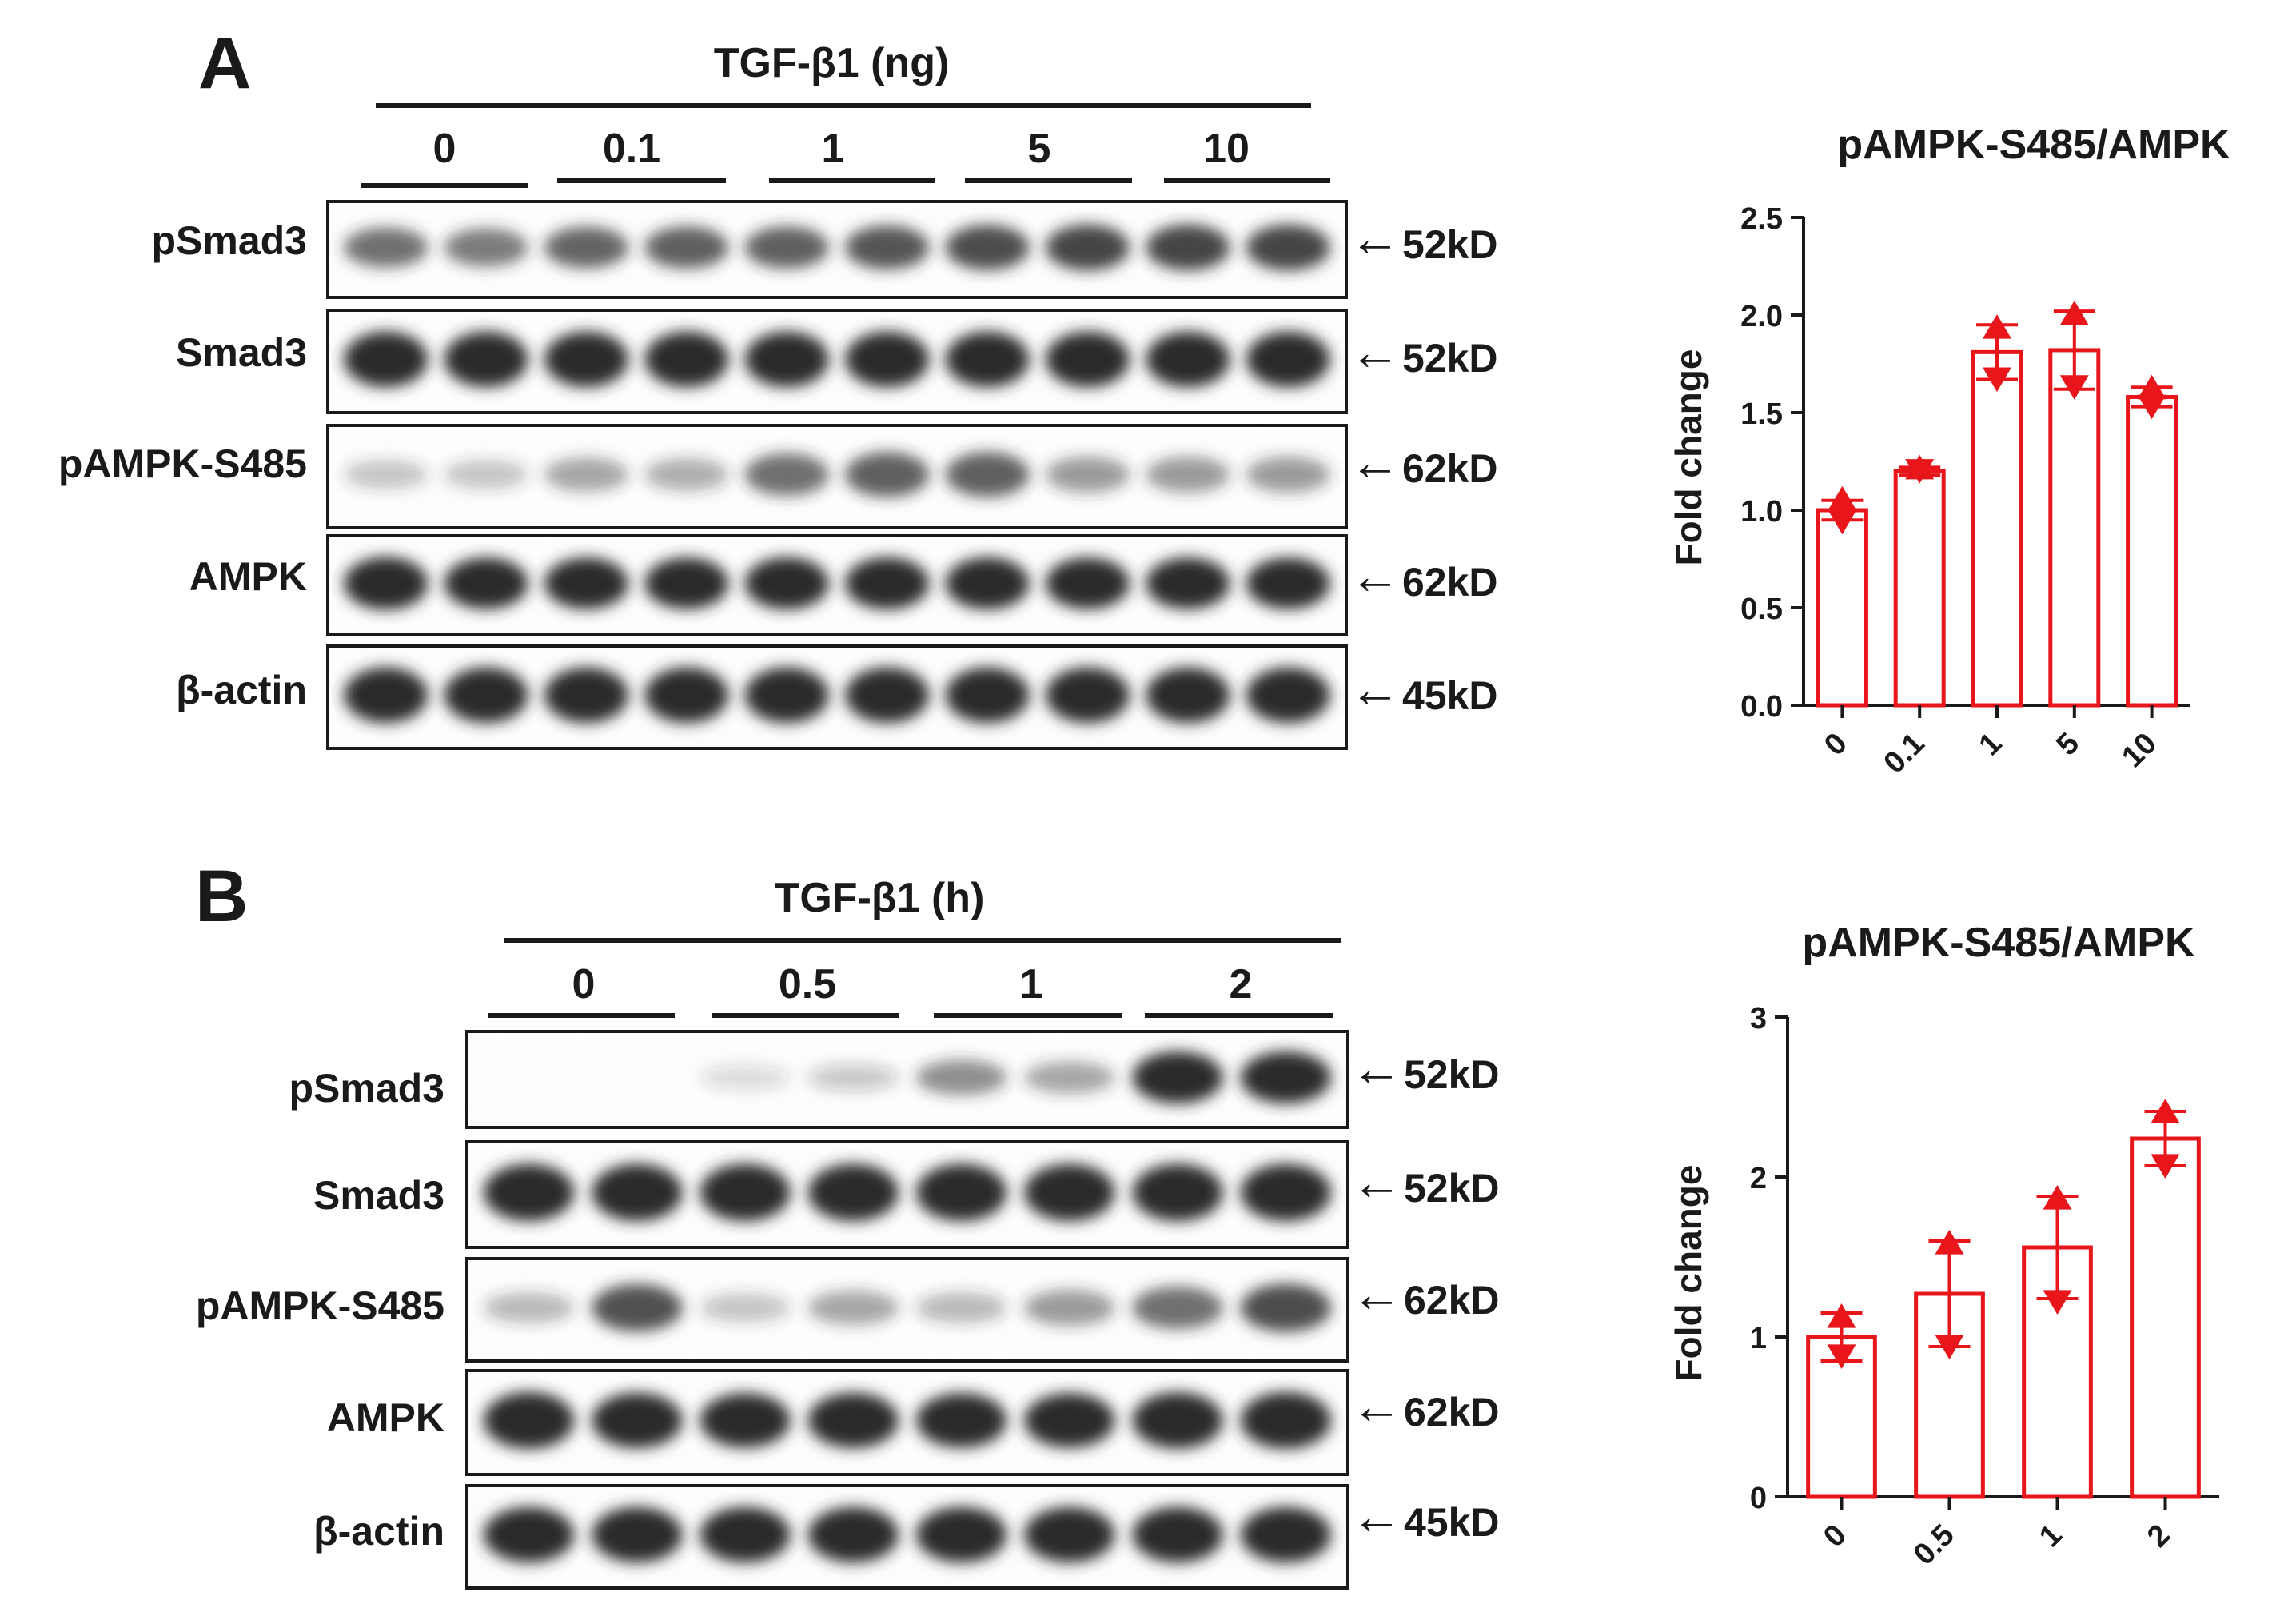 This screenshot has width=2296, height=1612. I want to click on panel-b-row-pAMPK-S485: pAMPK-S485 ← 62kD, so click(848, 1310).